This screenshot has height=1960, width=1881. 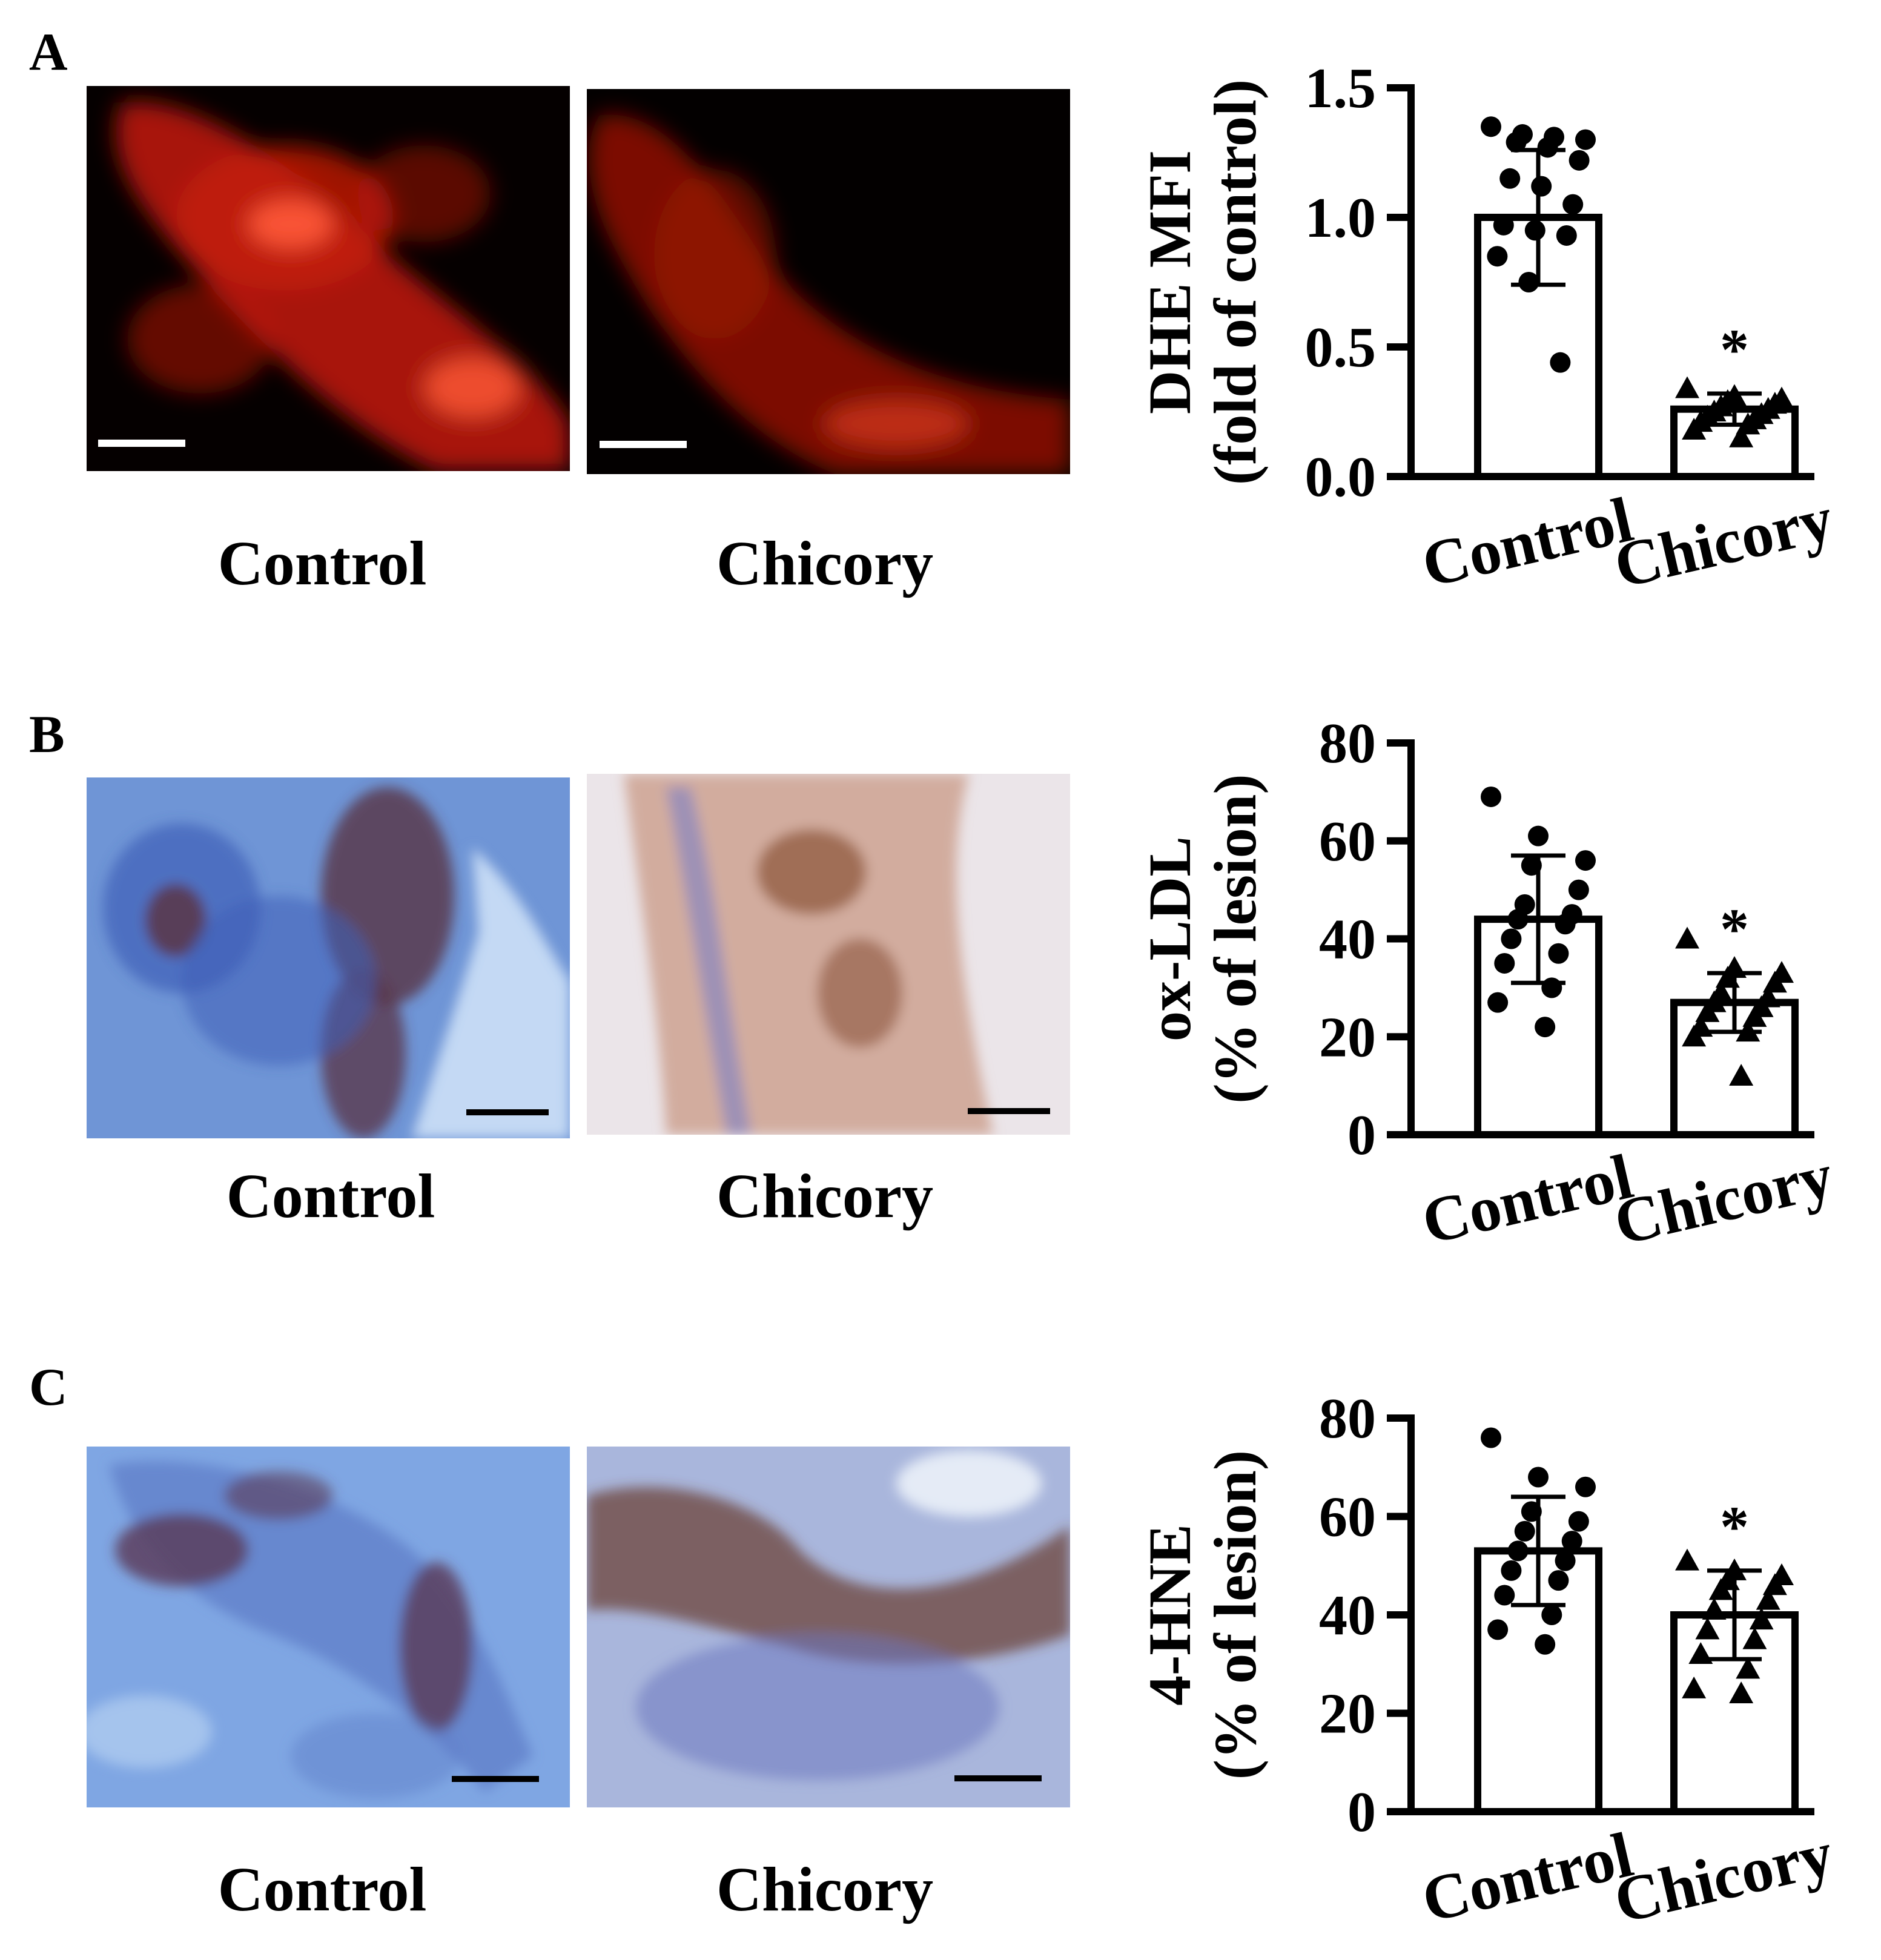 What do you see at coordinates (1341, 348) in the screenshot?
I see `y-tick-label: 0.5` at bounding box center [1341, 348].